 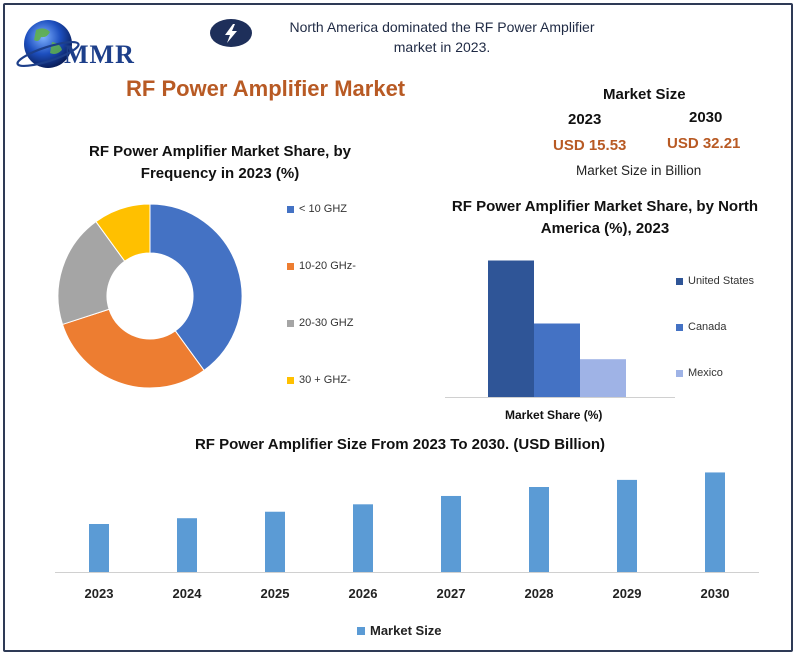 What do you see at coordinates (715, 522) in the screenshot?
I see `size-bar-2030` at bounding box center [715, 522].